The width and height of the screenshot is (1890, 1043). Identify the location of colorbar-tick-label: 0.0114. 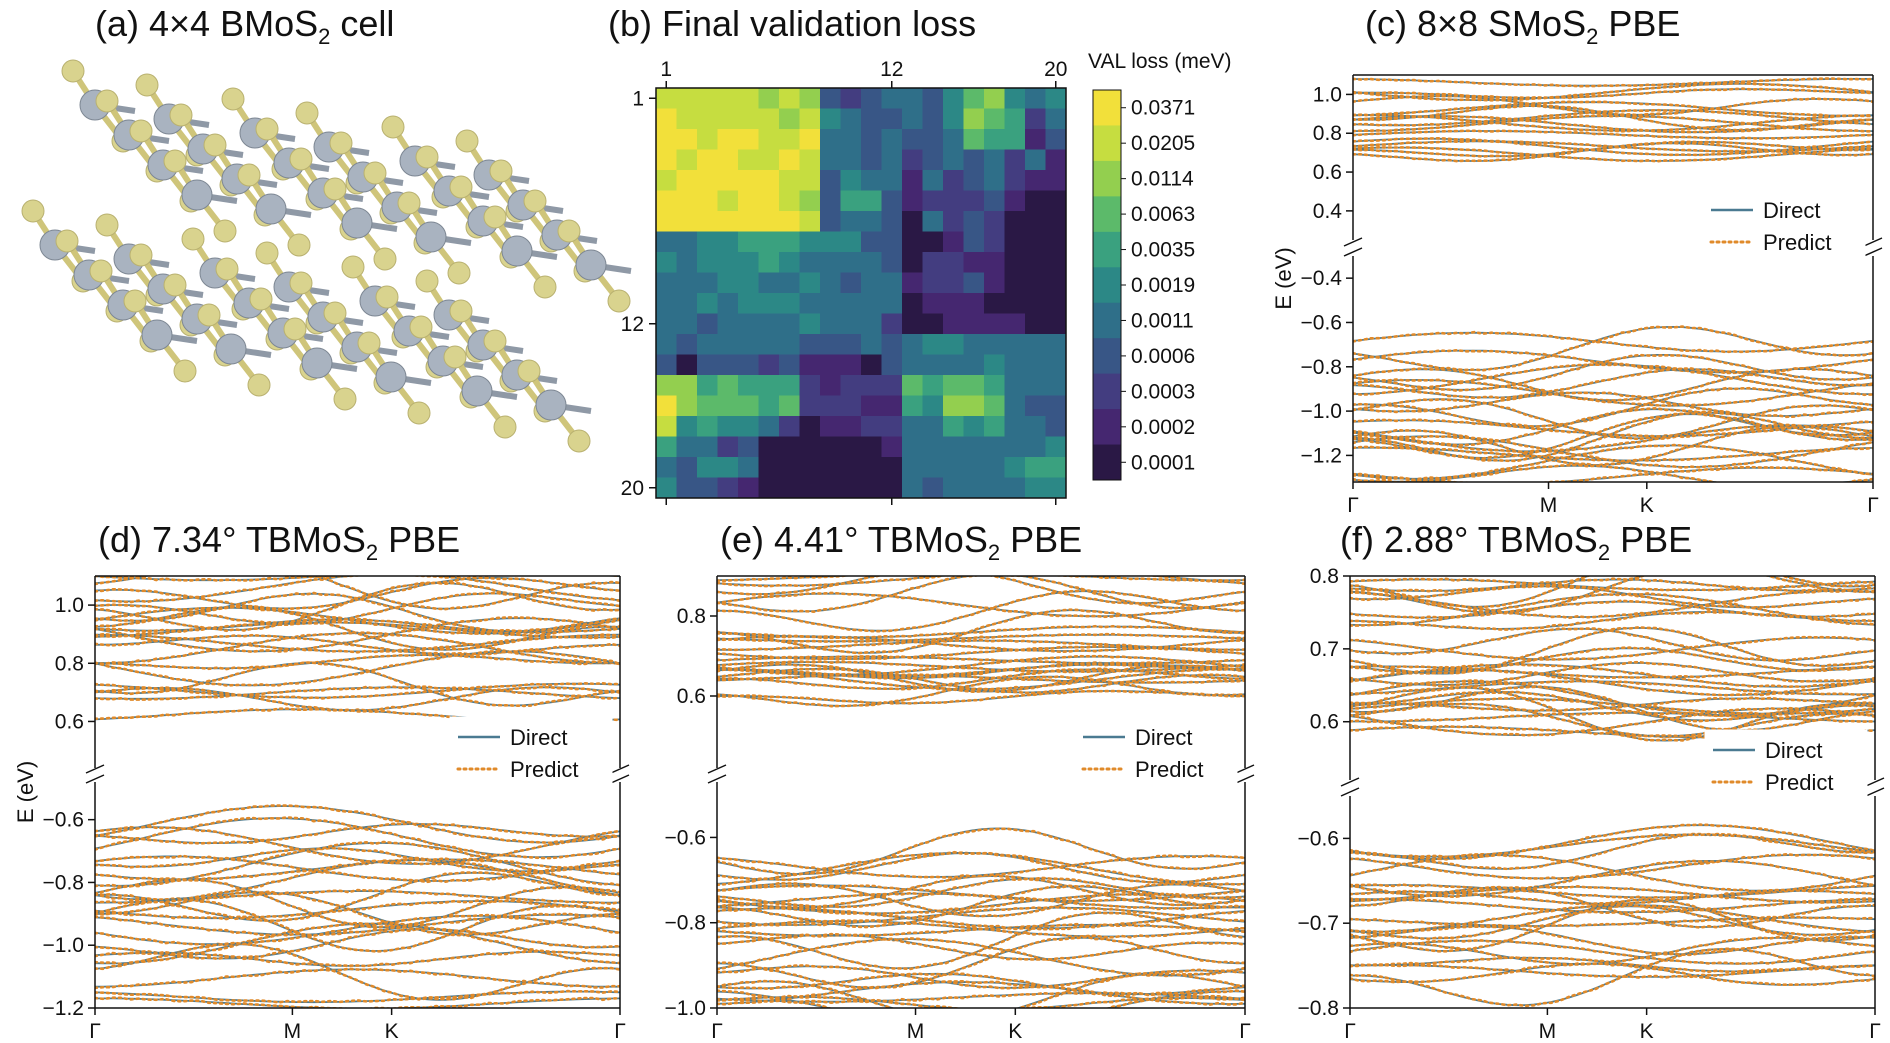
(1162, 179).